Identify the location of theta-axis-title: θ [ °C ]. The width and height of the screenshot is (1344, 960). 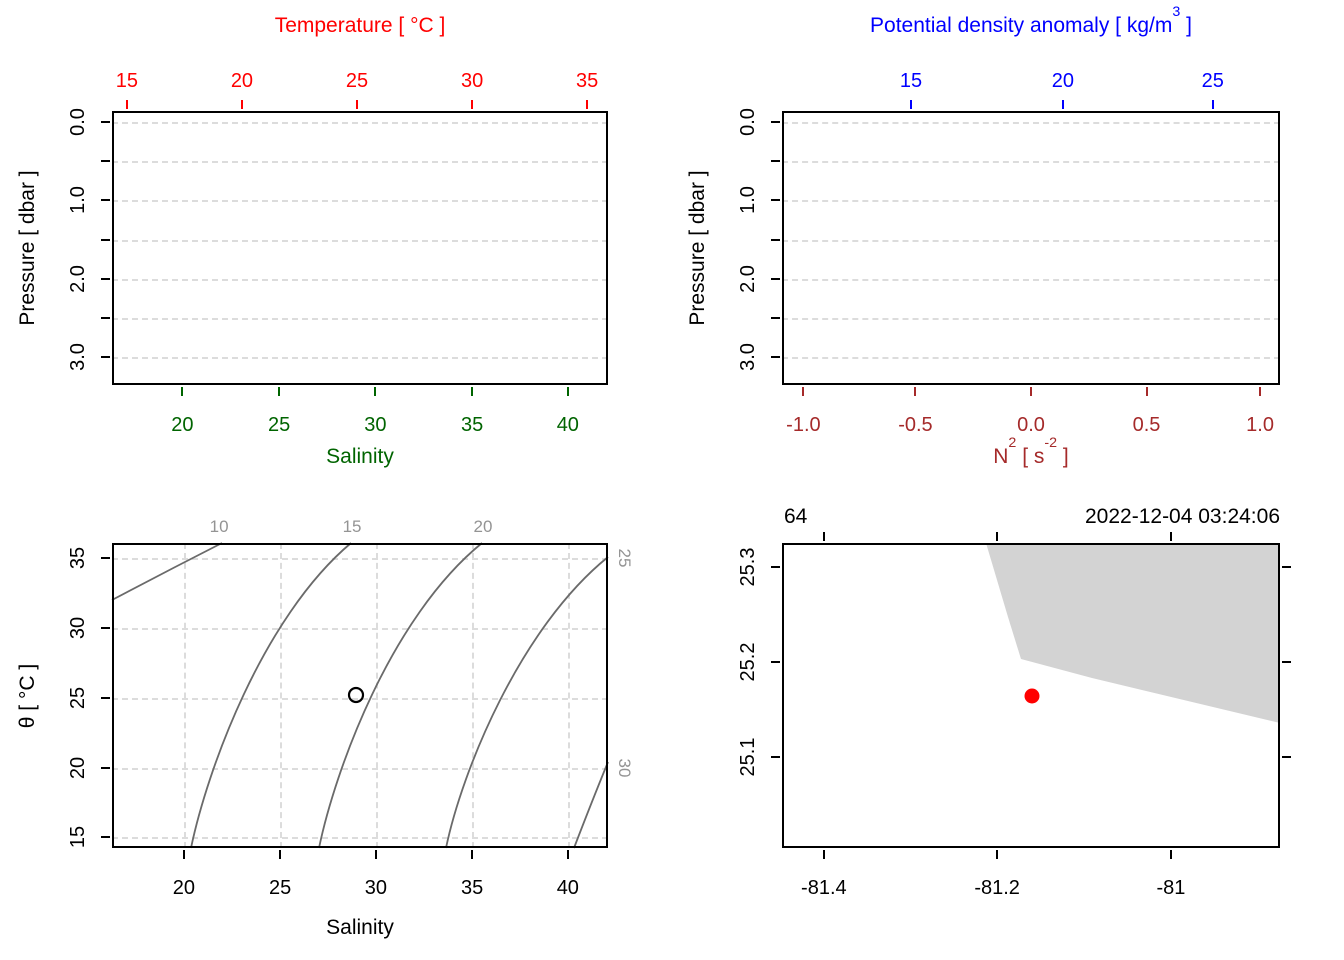
(27, 695).